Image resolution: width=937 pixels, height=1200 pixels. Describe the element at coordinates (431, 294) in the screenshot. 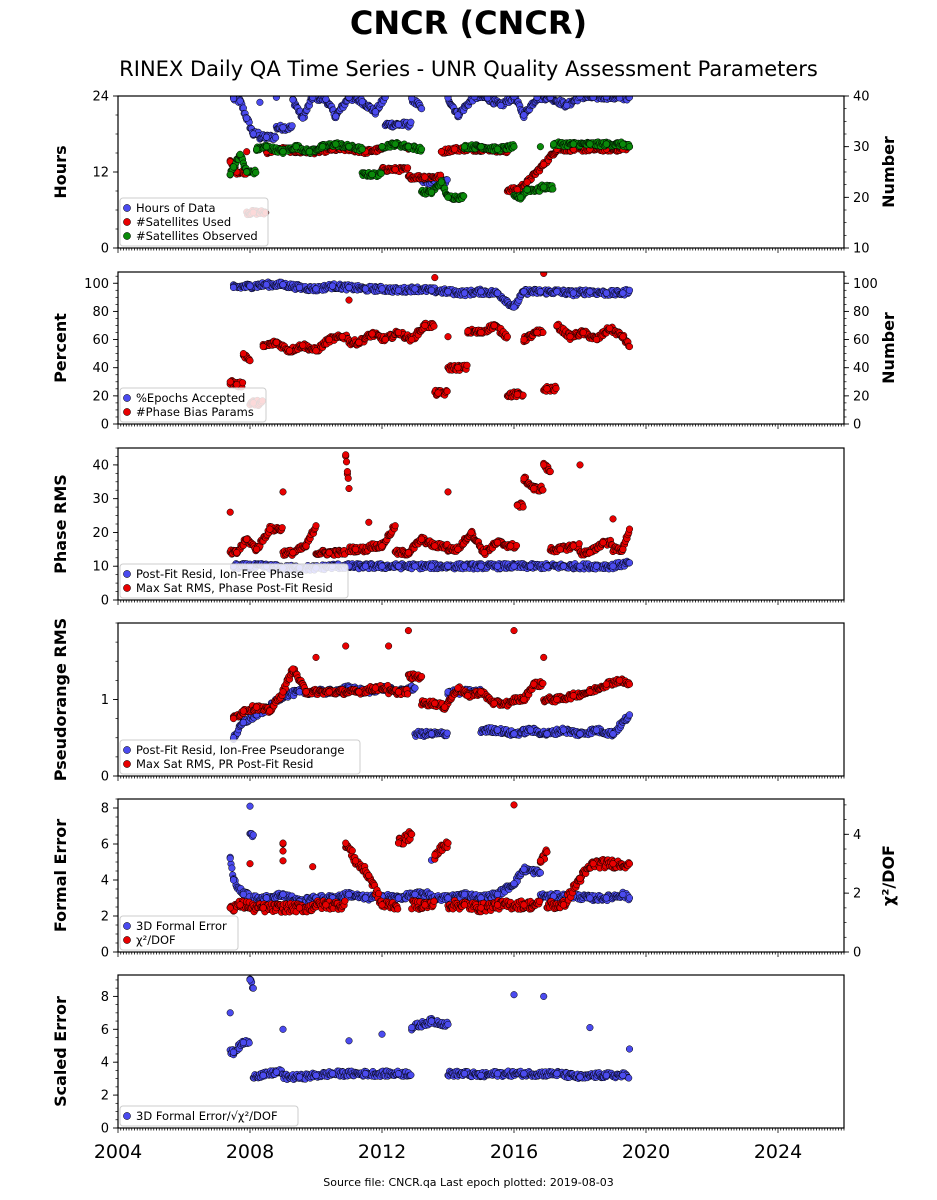

I see `series-epochs-accepted` at that location.